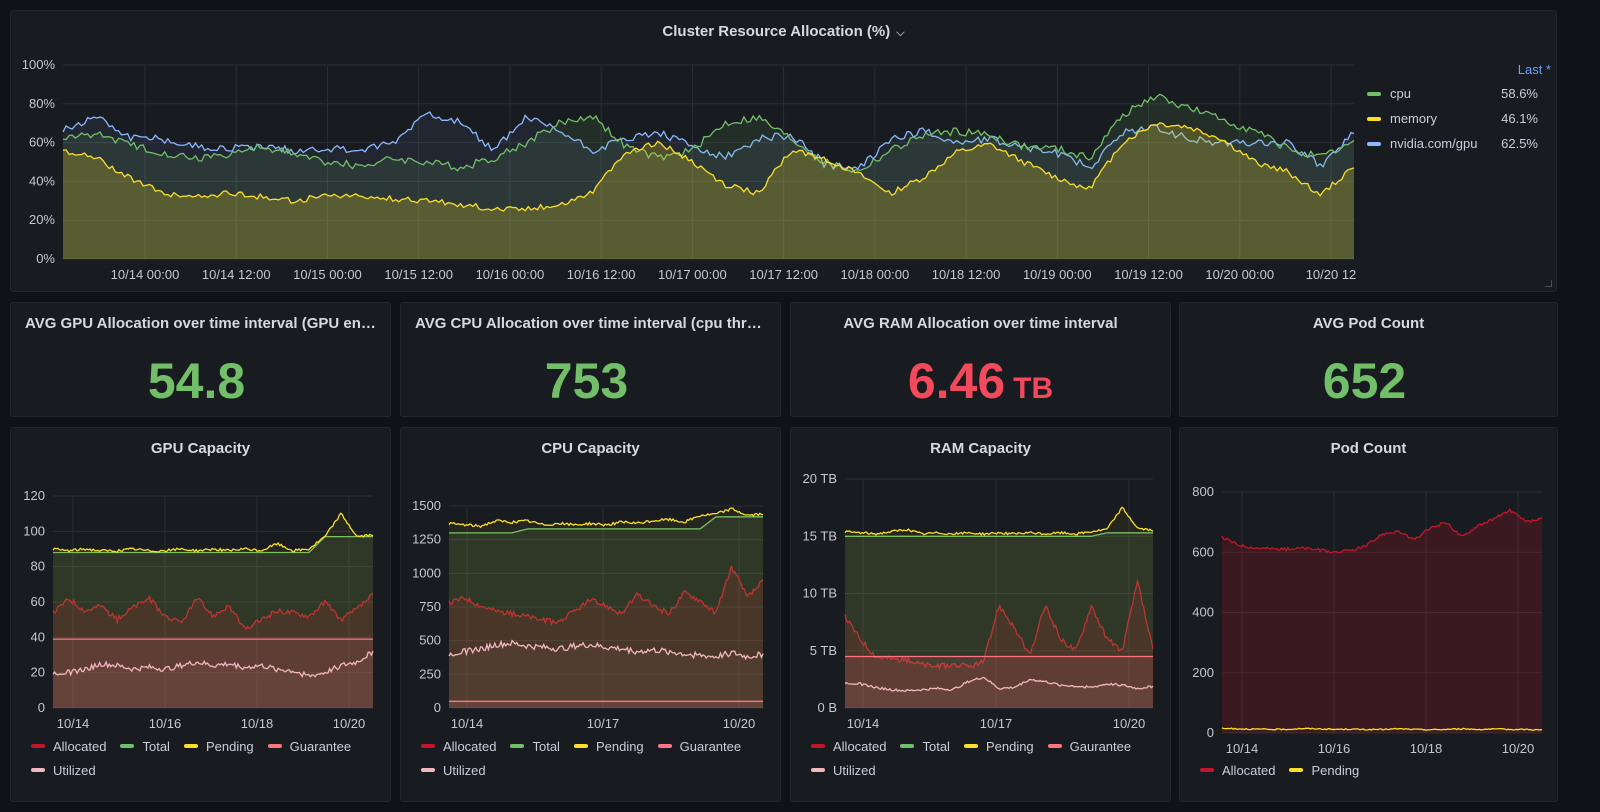 This screenshot has width=1600, height=812. Describe the element at coordinates (80, 746) in the screenshot. I see `legend-label: Allocated` at that location.